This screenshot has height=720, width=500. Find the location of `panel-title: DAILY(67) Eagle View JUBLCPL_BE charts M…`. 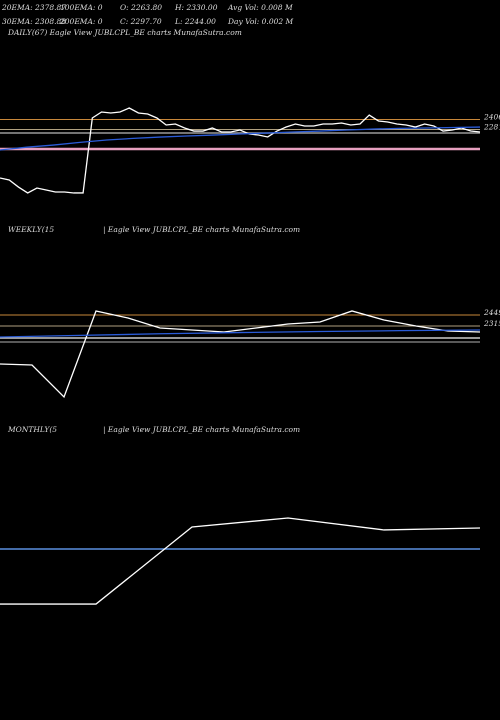

panel-title: DAILY(67) Eagle View JUBLCPL_BE charts M… is located at coordinates (124, 32).